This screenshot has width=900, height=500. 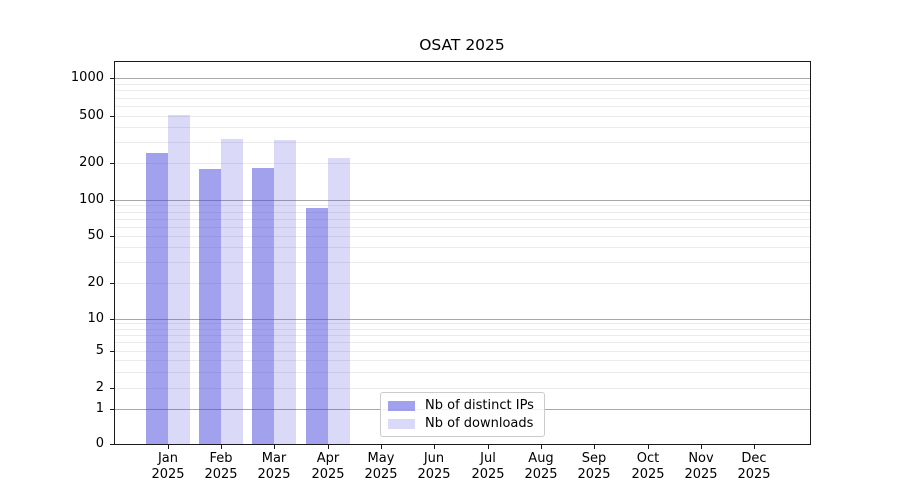 I want to click on bar-nb-of-downloads-jan, so click(x=178, y=279).